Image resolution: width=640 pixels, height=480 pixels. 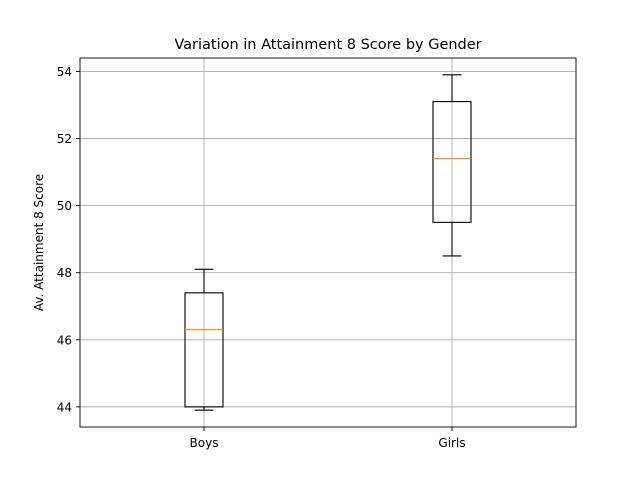 What do you see at coordinates (64, 340) in the screenshot?
I see `y-tick-label: 46` at bounding box center [64, 340].